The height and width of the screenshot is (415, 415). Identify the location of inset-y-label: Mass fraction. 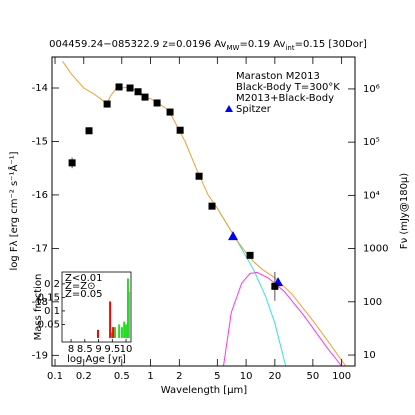
(38, 307).